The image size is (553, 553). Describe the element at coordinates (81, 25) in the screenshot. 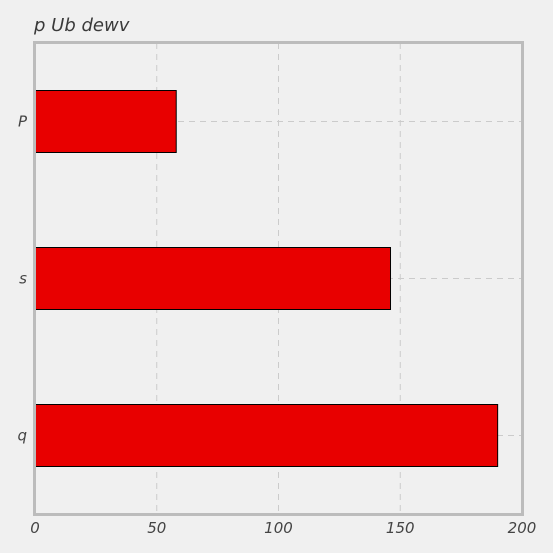

I see `chart-title: p Ub dewv` at that location.